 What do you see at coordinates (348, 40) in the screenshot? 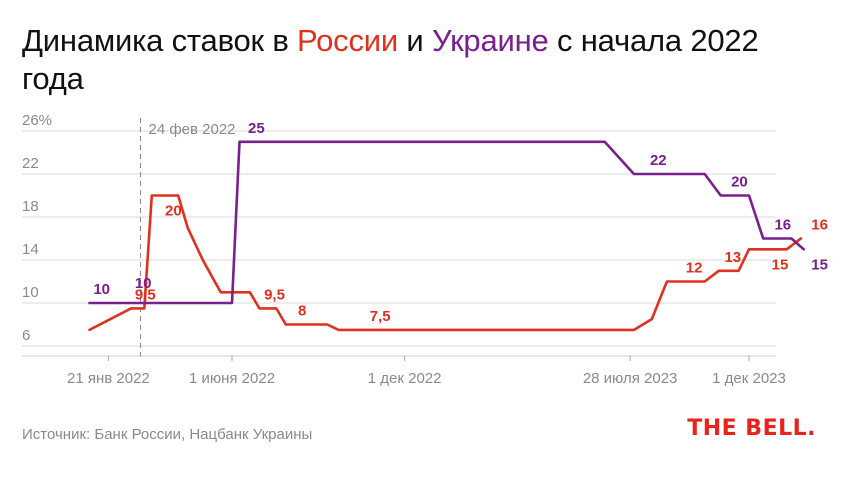
I see `title-russia: России` at bounding box center [348, 40].